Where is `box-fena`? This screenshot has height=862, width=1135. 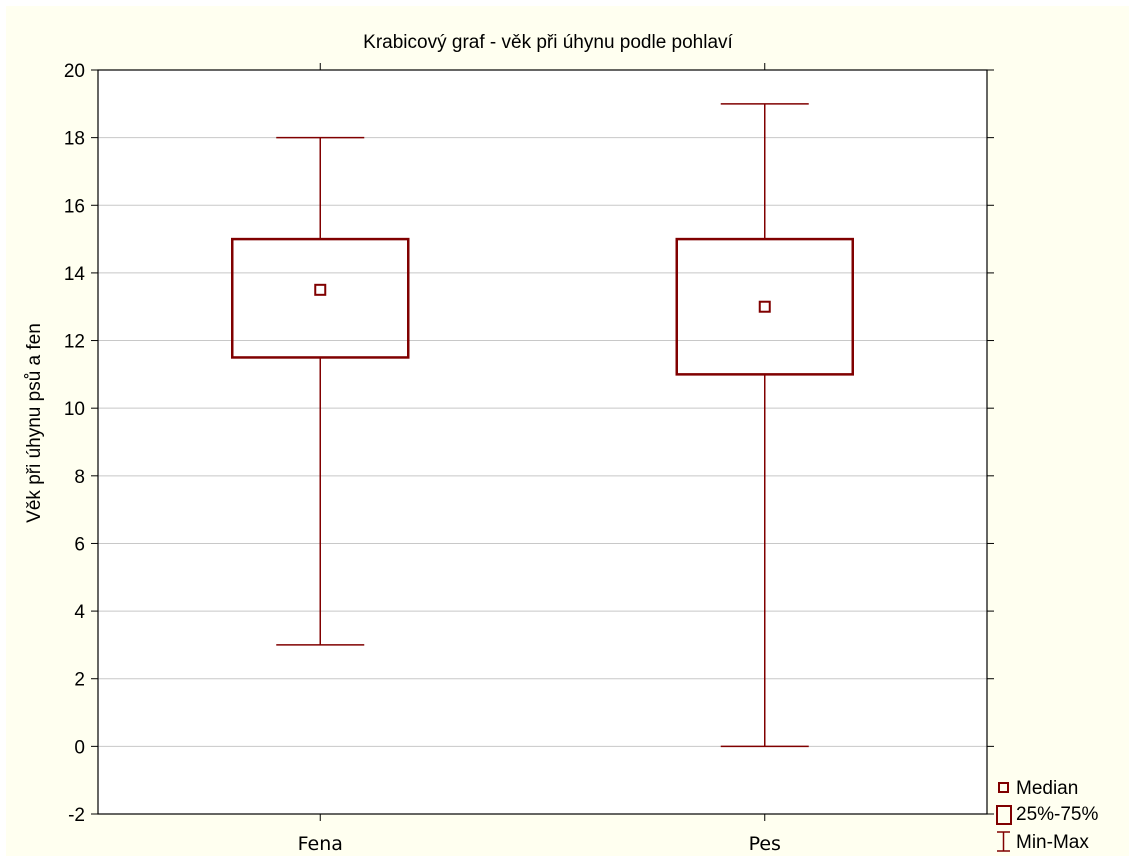 box-fena is located at coordinates (320, 391).